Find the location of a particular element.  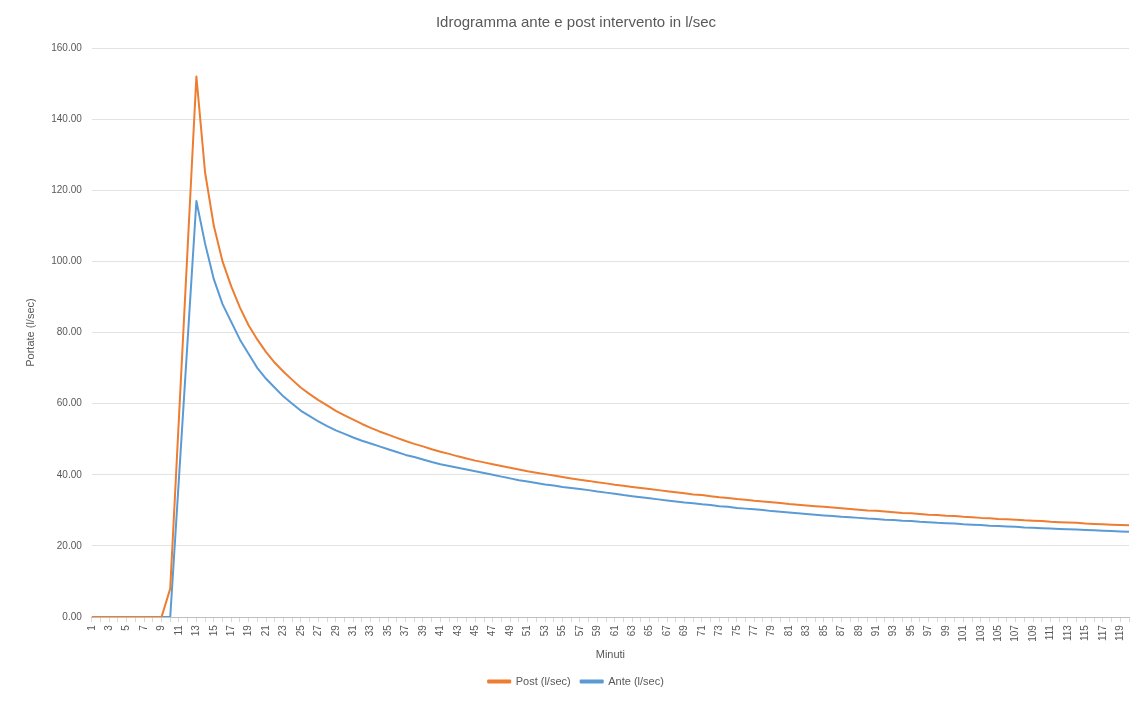

x-tick-label: 25 is located at coordinates (300, 630).